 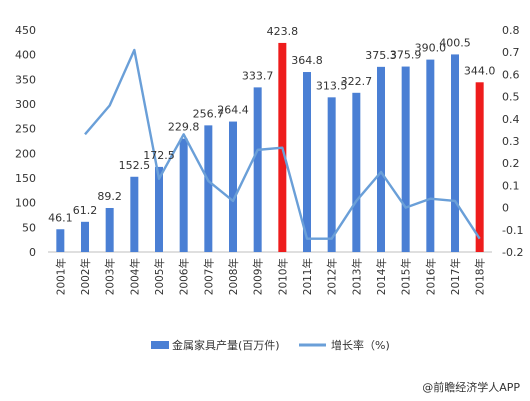 What do you see at coordinates (511, 74) in the screenshot?
I see `y-right-tick-label: 0.6` at bounding box center [511, 74].